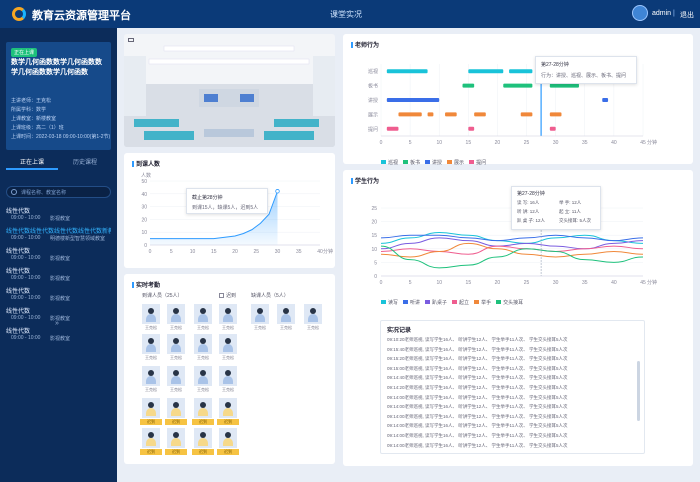  What do you see at coordinates (389, 162) in the screenshot?
I see `legend-item: 巡视` at bounding box center [389, 162].